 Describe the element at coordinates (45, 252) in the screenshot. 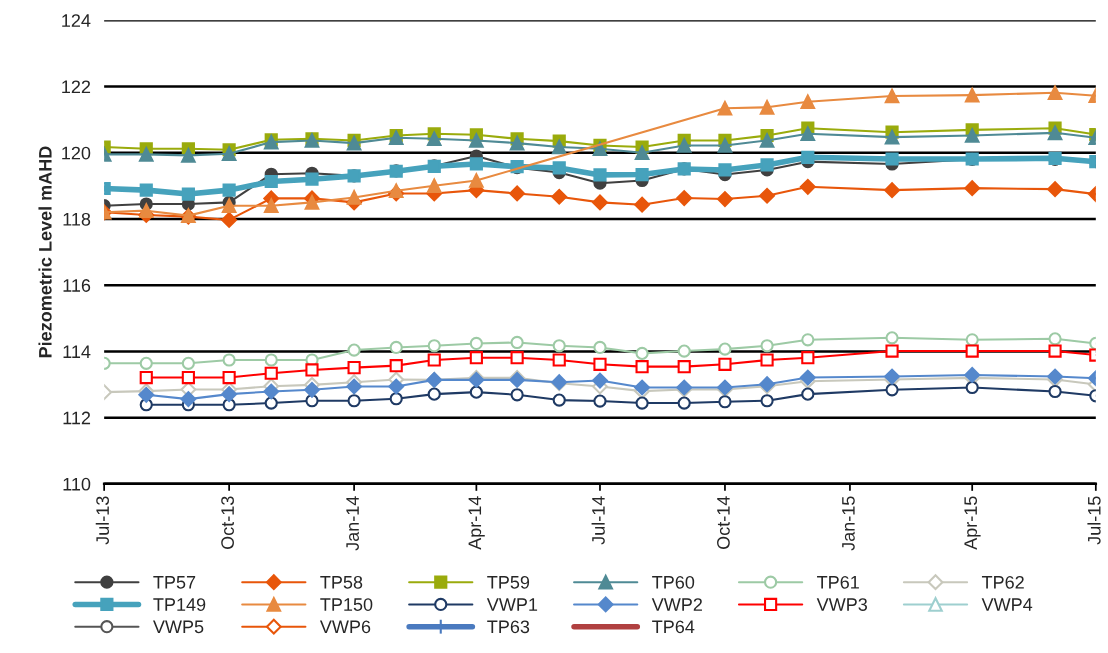

I see `y-axis-title: Piezometric Level mAHD` at that location.